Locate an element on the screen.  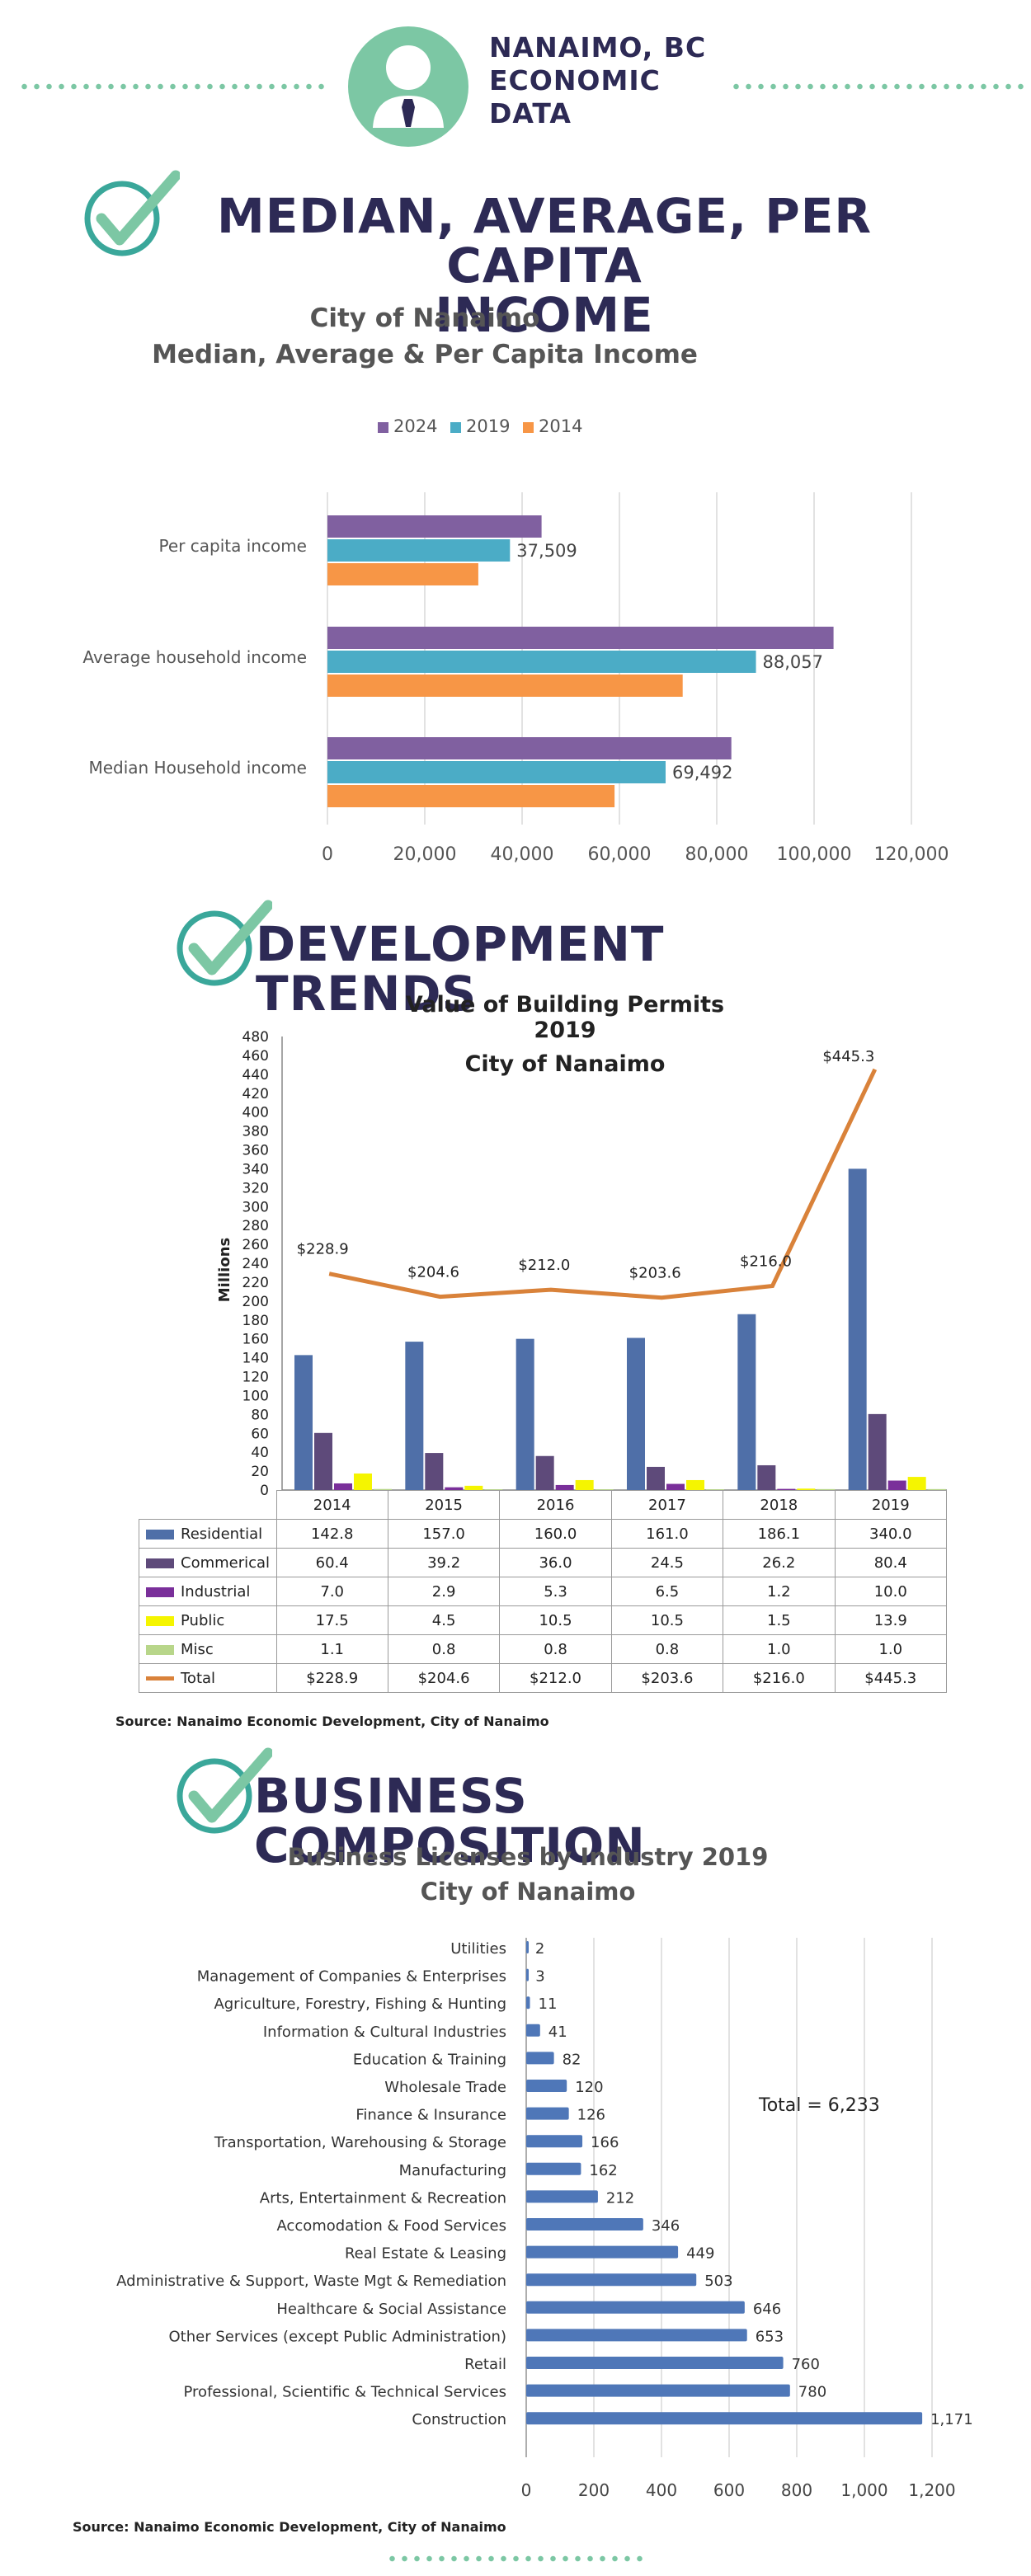
table-cell: $212.0 is located at coordinates (555, 1678).